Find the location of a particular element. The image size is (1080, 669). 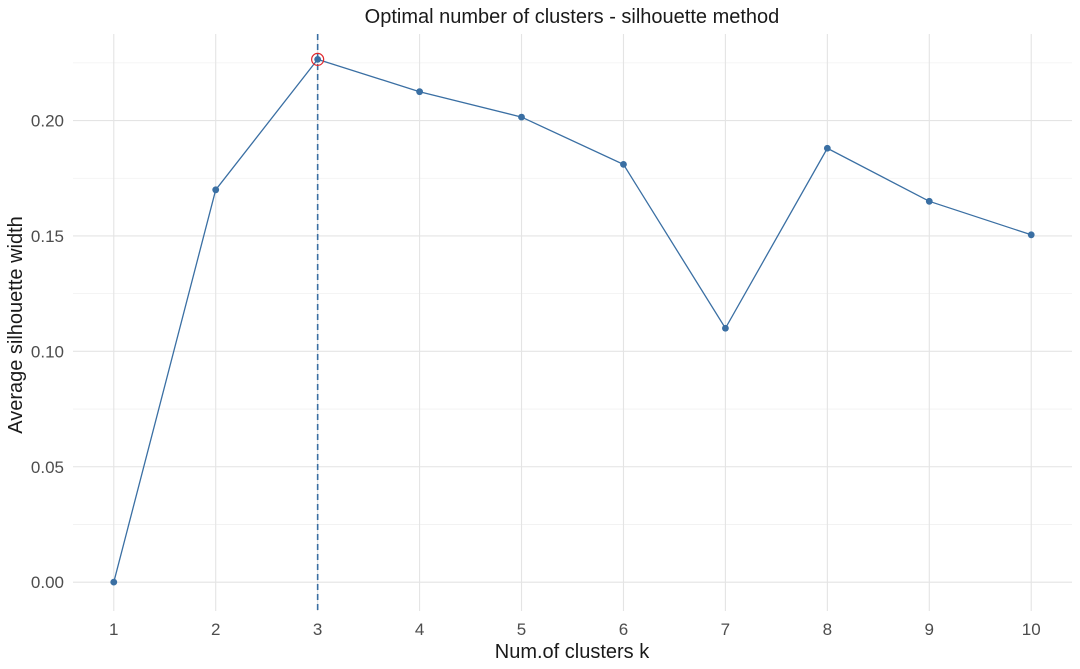

y-axis-title: Average silhouette width is located at coordinates (16, 325).